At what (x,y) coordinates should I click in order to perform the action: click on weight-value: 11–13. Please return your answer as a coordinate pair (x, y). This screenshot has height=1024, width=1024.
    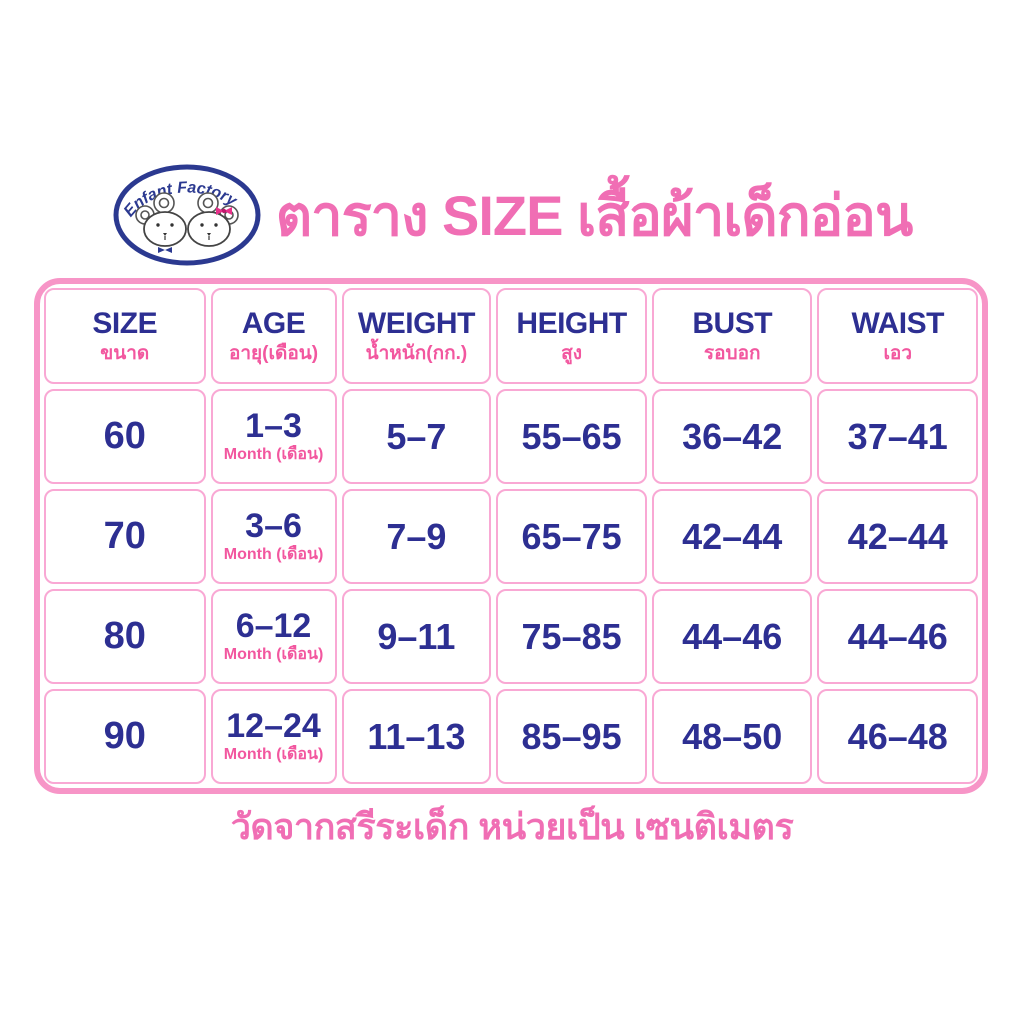
    Looking at the image, I should click on (416, 736).